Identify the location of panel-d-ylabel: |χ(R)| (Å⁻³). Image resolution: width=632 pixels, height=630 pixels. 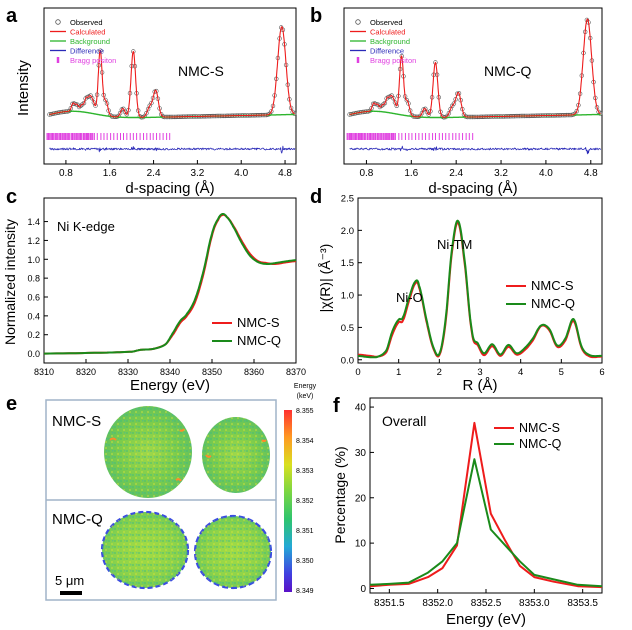
(325, 278).